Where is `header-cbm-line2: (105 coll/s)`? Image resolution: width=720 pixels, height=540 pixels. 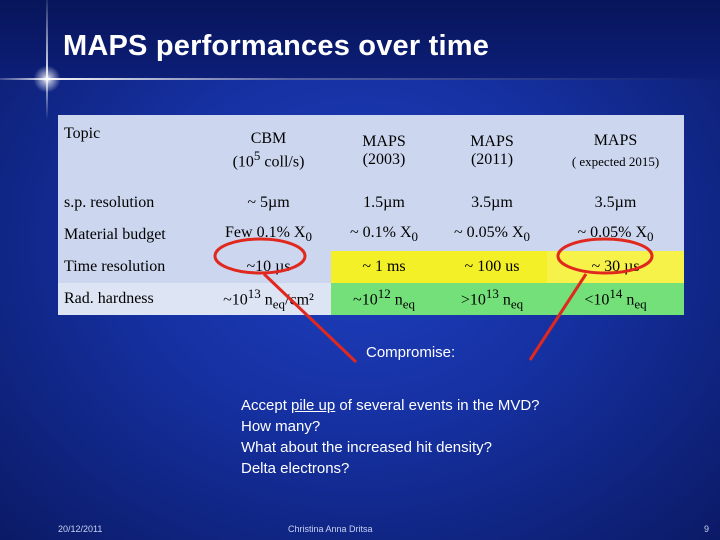 header-cbm-line2: (105 coll/s) is located at coordinates (268, 159).